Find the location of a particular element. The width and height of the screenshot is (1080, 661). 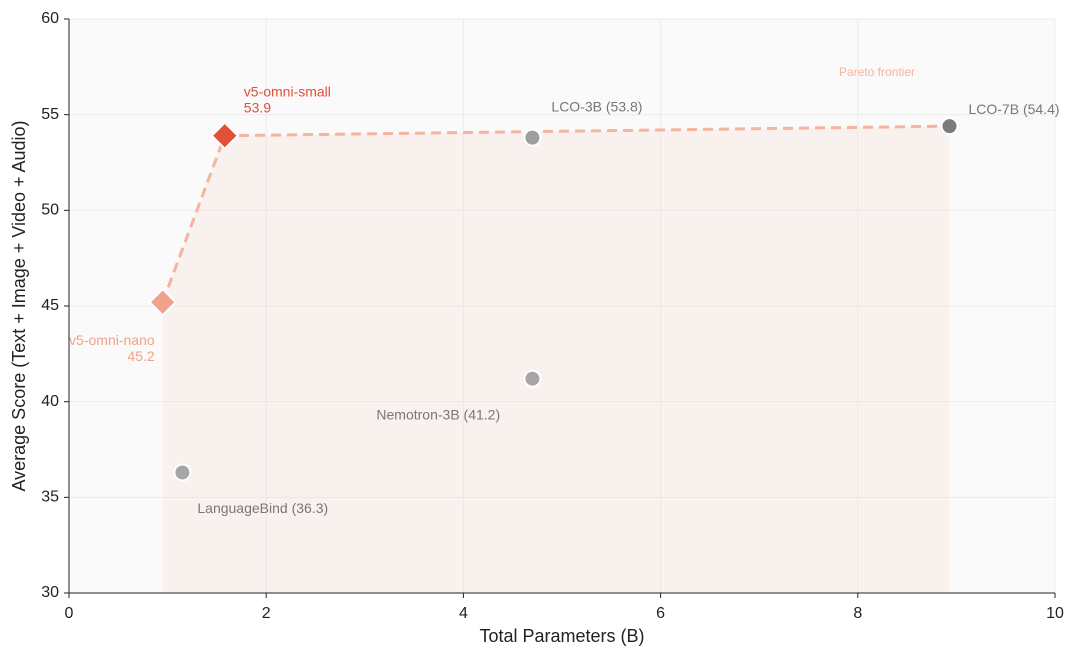

x-tick-label: 0 is located at coordinates (69, 613).